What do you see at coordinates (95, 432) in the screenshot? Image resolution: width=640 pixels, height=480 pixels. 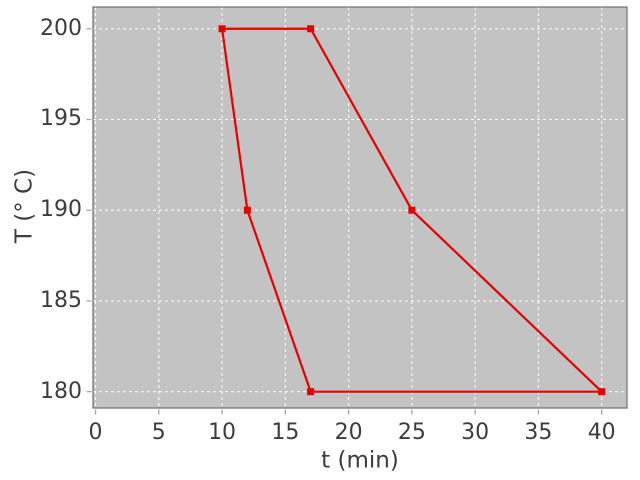 I see `x-tick-label: 0` at bounding box center [95, 432].